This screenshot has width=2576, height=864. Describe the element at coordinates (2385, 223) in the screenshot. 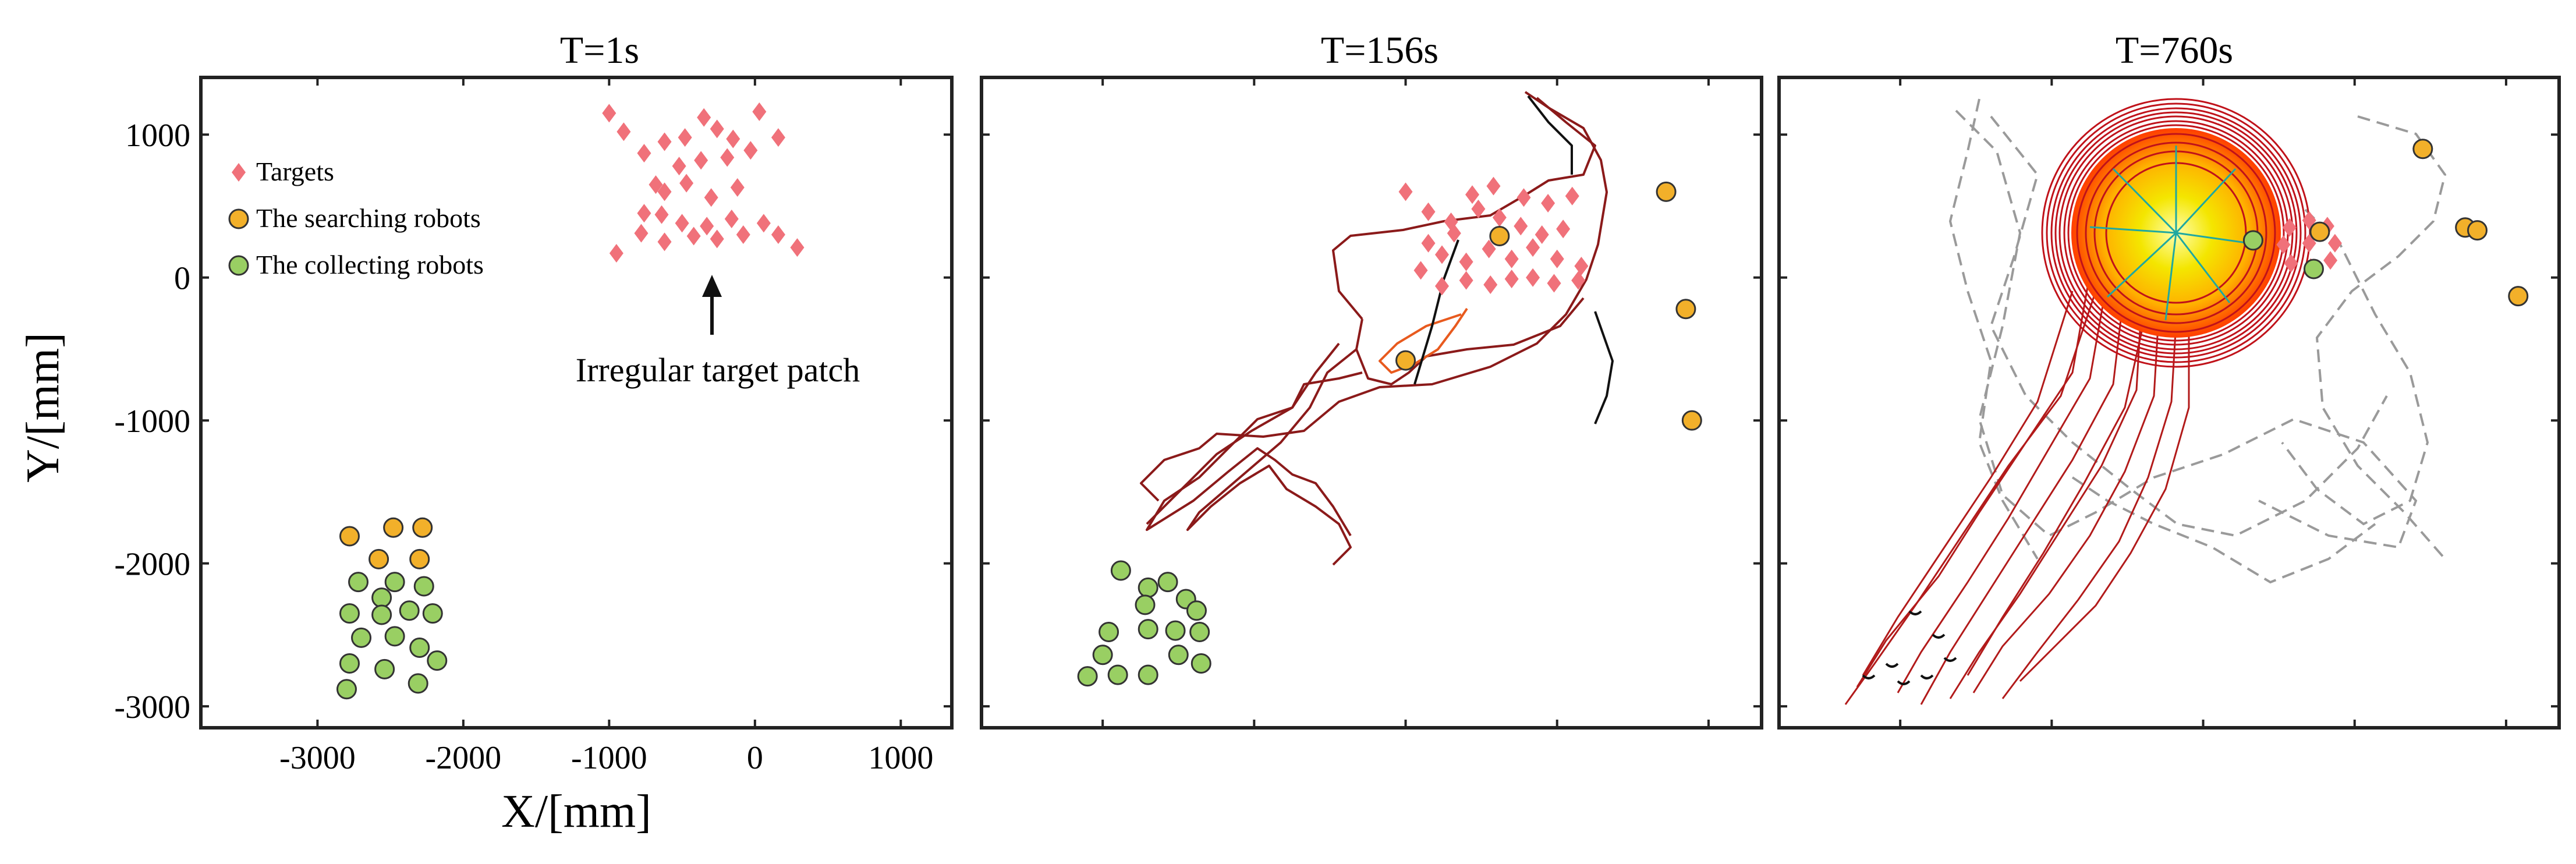

I see `panel-3-marks` at that location.